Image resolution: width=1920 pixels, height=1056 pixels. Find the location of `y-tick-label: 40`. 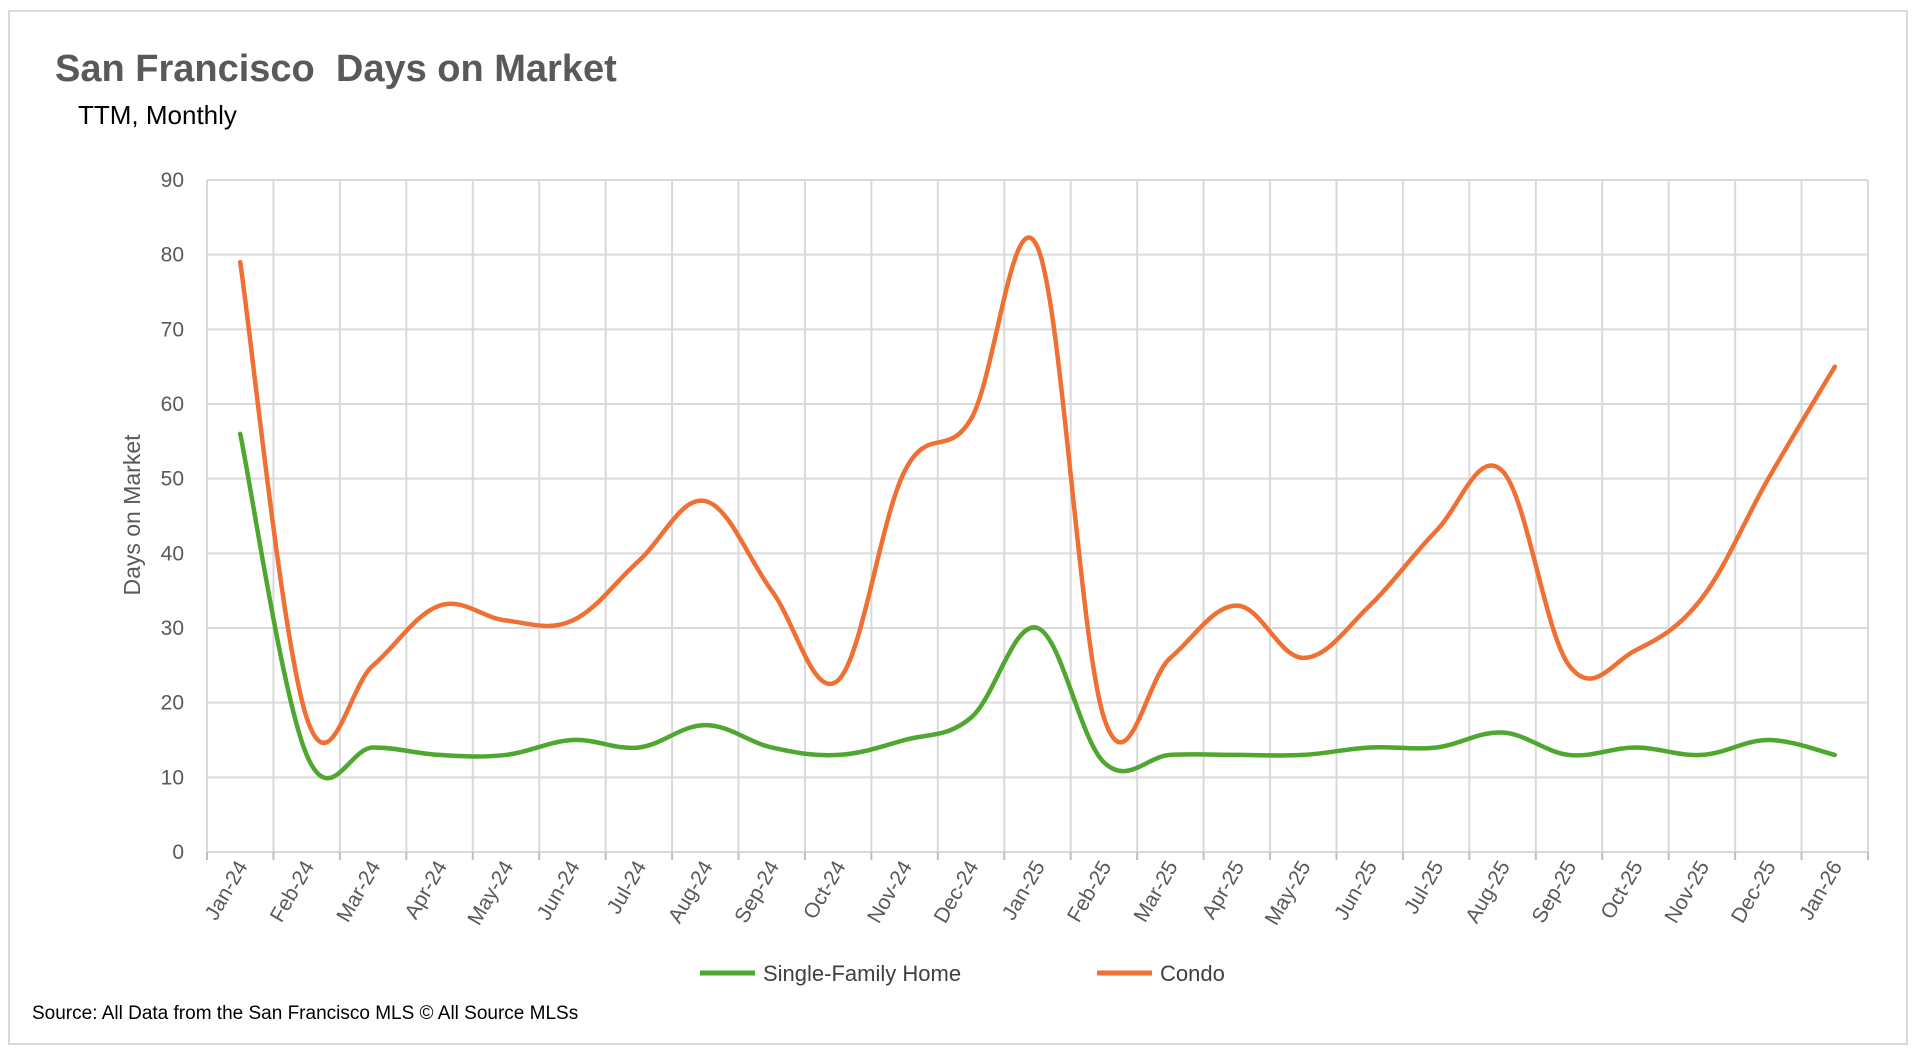

y-tick-label: 40 is located at coordinates (172, 553).